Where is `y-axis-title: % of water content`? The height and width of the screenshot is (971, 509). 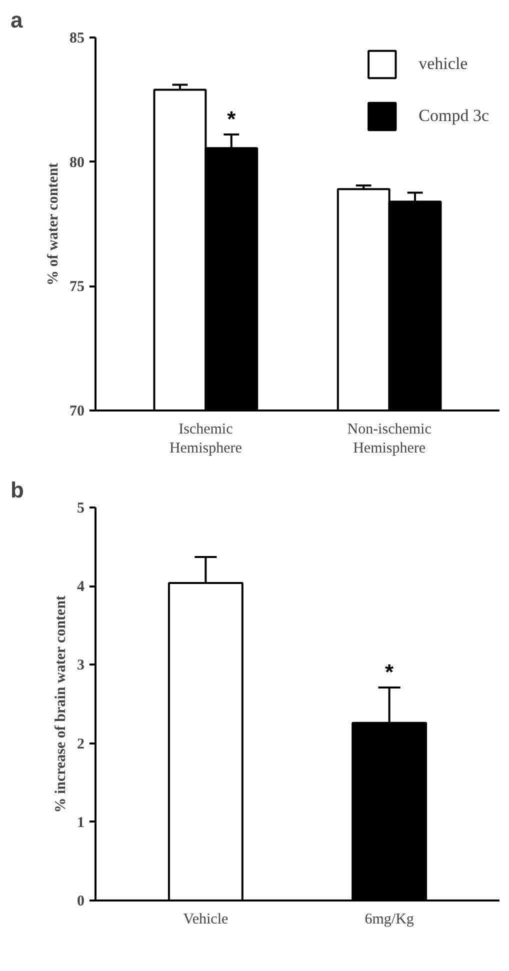
y-axis-title: % of water content is located at coordinates (54, 224).